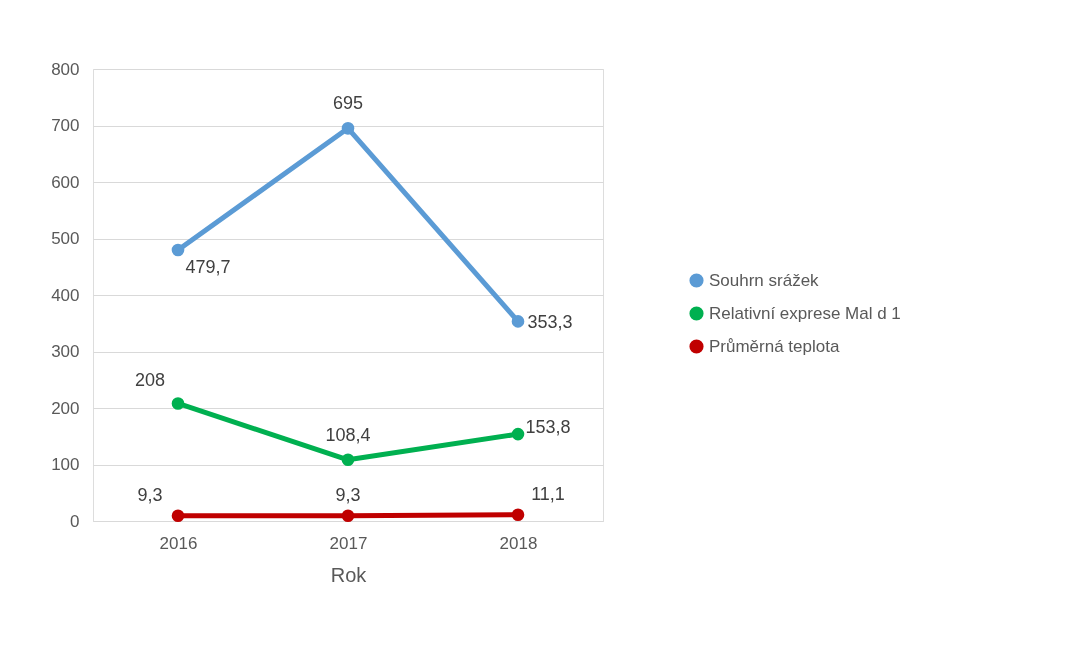 This screenshot has height=648, width=1070. What do you see at coordinates (65, 408) in the screenshot?
I see `y-tick-label: 200` at bounding box center [65, 408].